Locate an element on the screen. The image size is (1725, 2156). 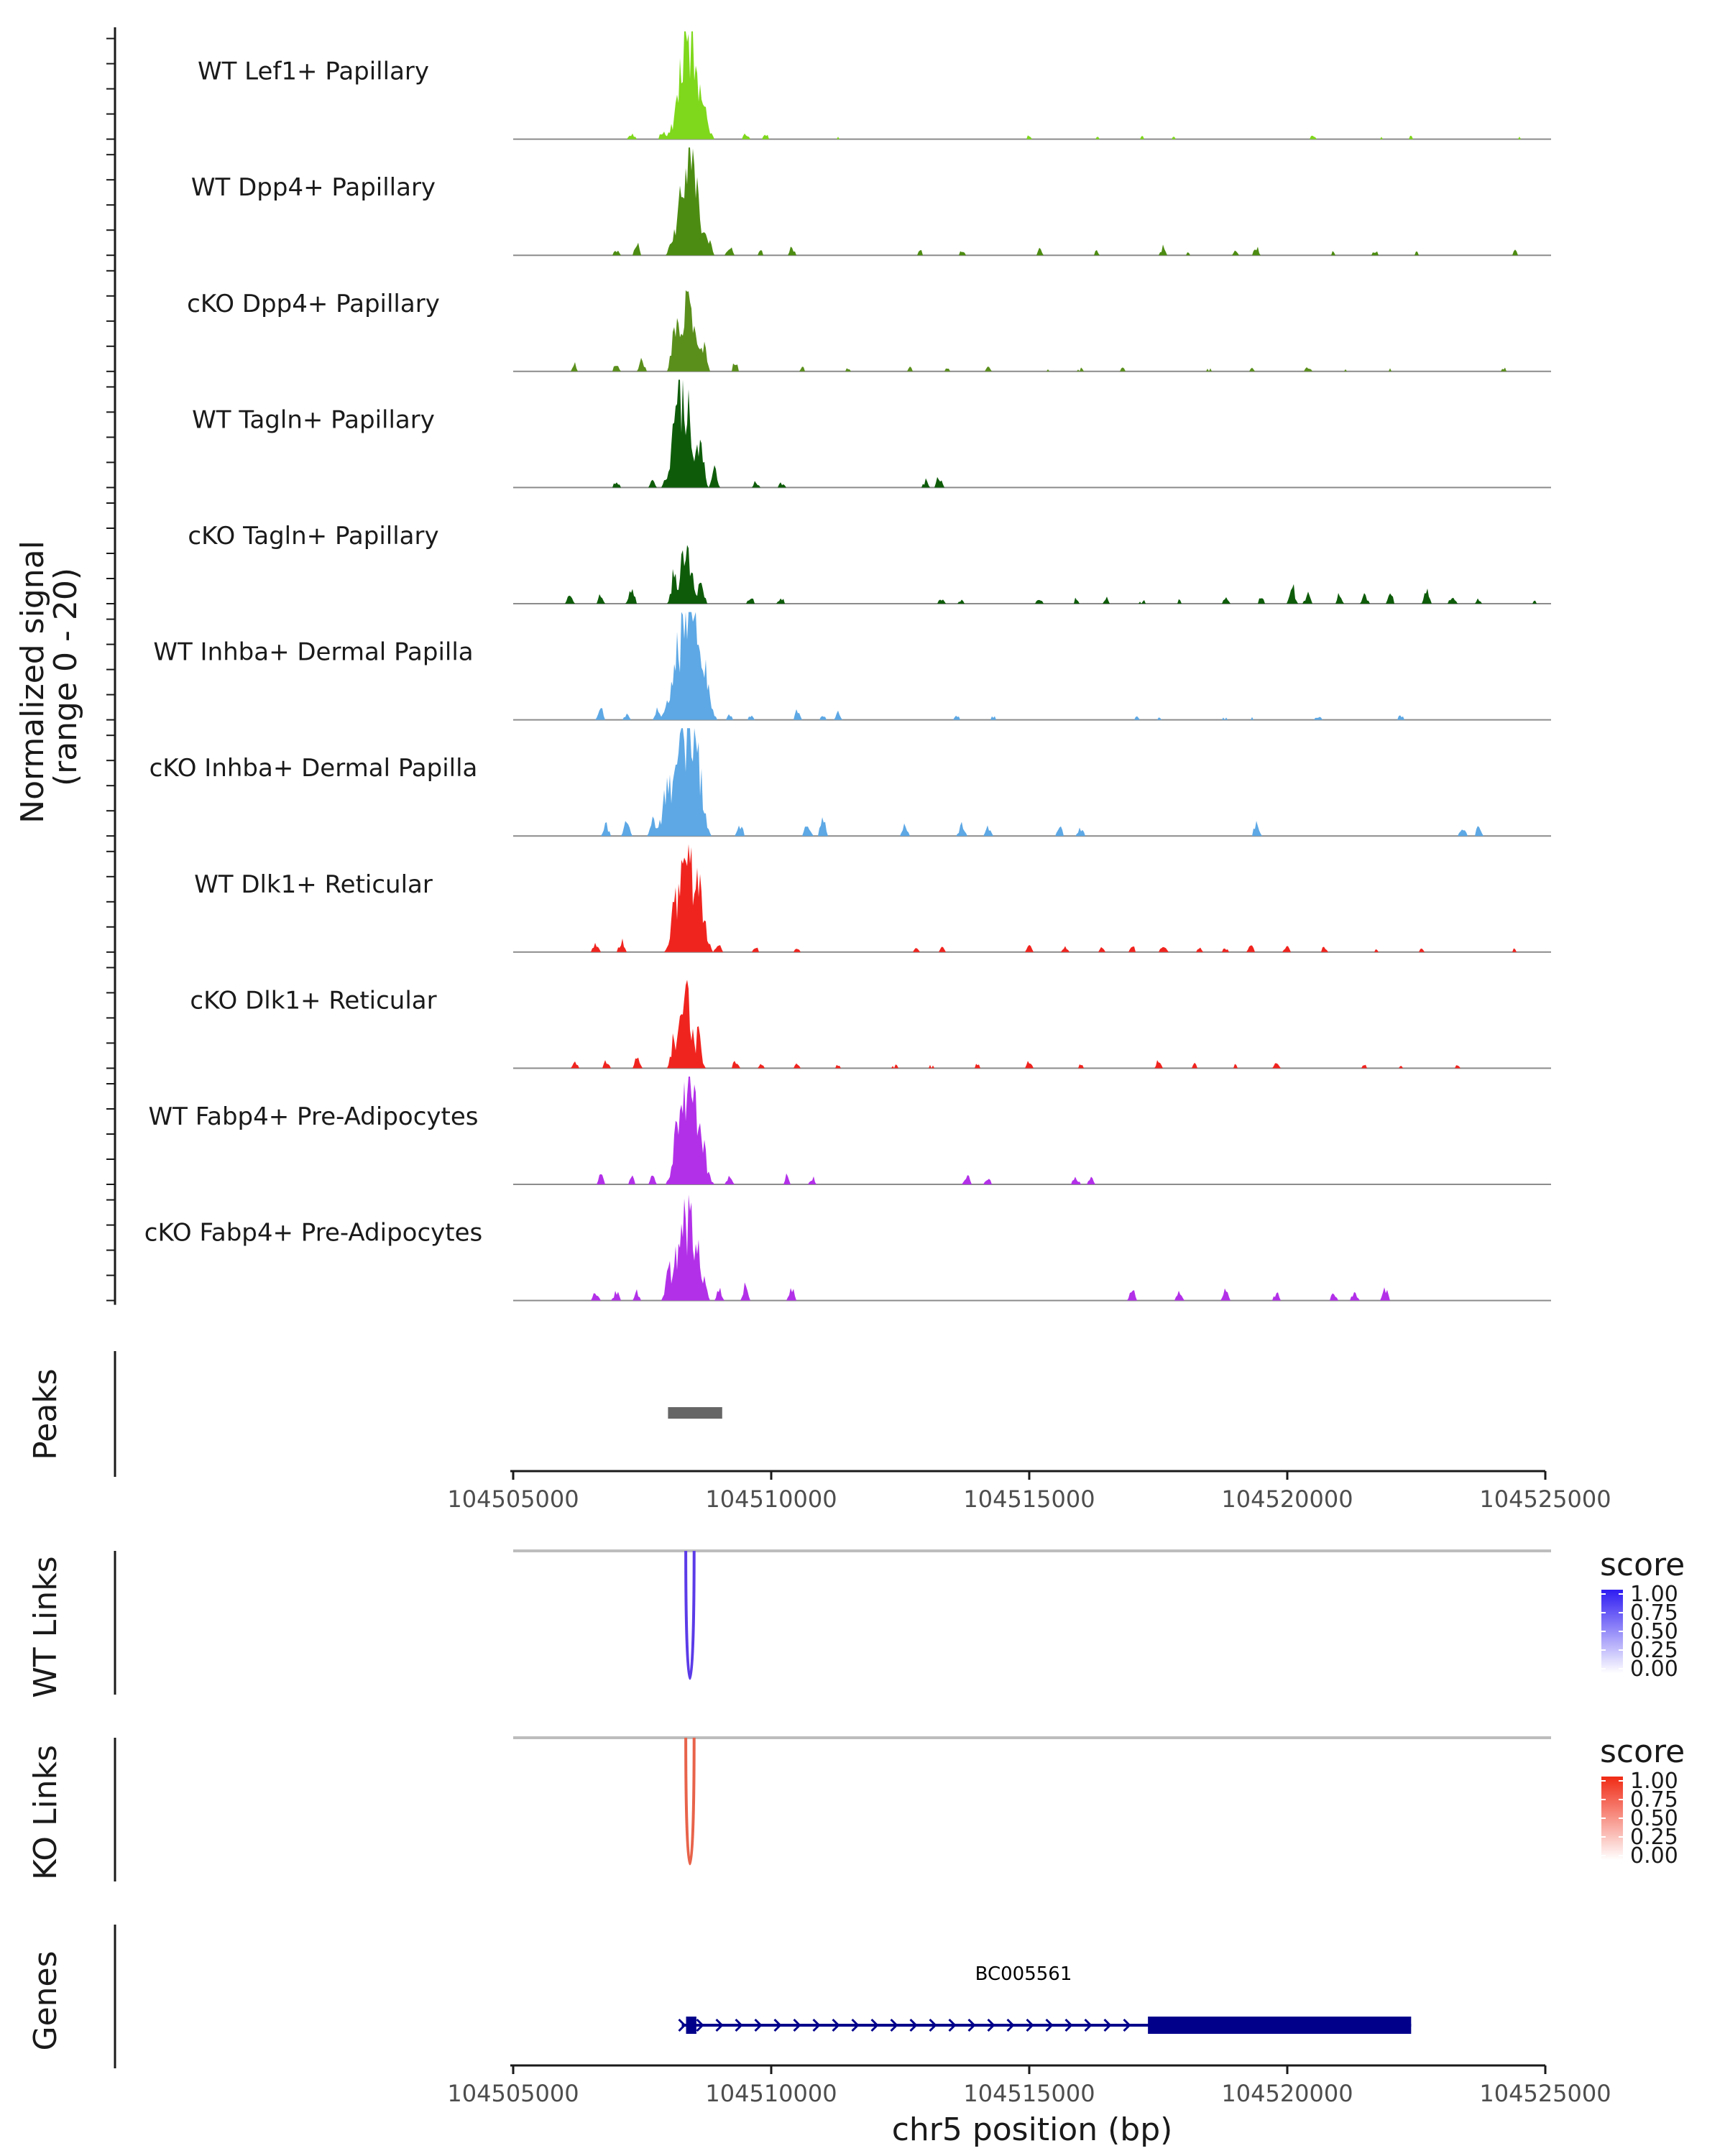
coverage-track: cKO Tagln+ Papillary is located at coordinates (869, 563).